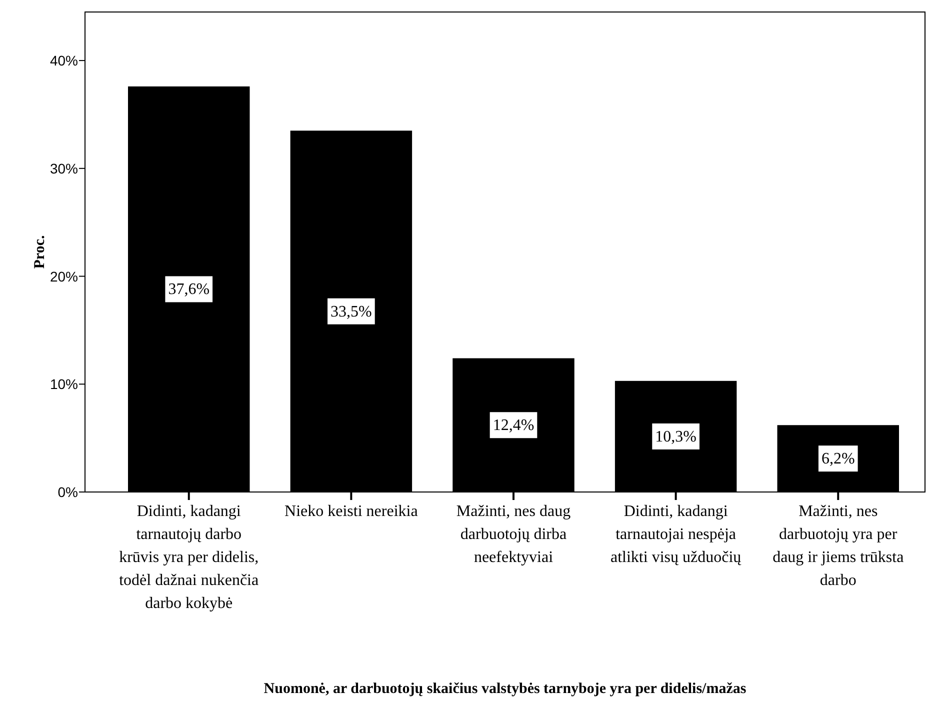 The image size is (934, 712). Describe the element at coordinates (64, 168) in the screenshot. I see `y-tick-label: 30%` at that location.